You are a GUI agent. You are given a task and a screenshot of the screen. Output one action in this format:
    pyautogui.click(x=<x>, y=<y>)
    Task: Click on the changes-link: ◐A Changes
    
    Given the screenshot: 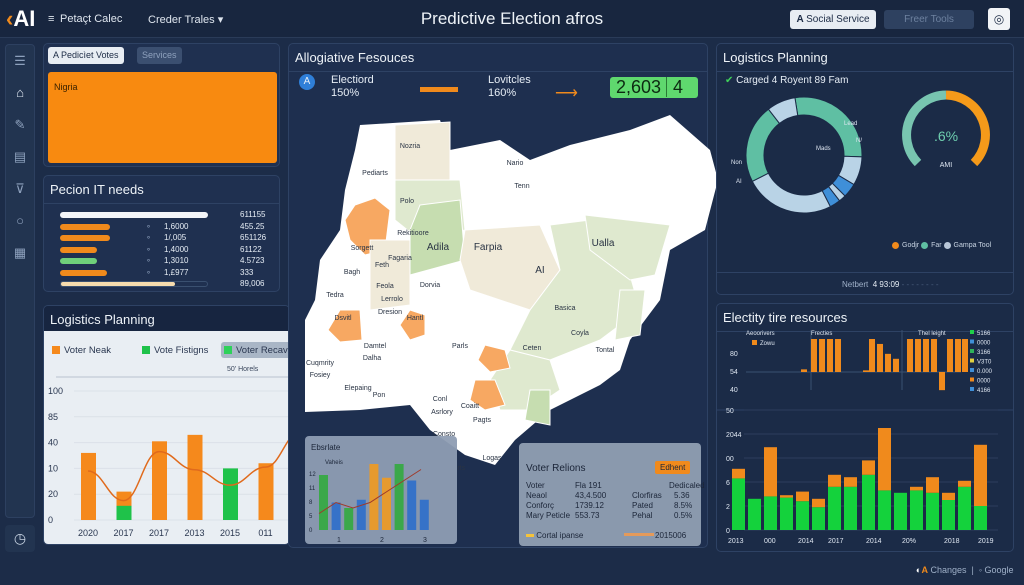 What is the action you would take?
    pyautogui.click(x=941, y=570)
    